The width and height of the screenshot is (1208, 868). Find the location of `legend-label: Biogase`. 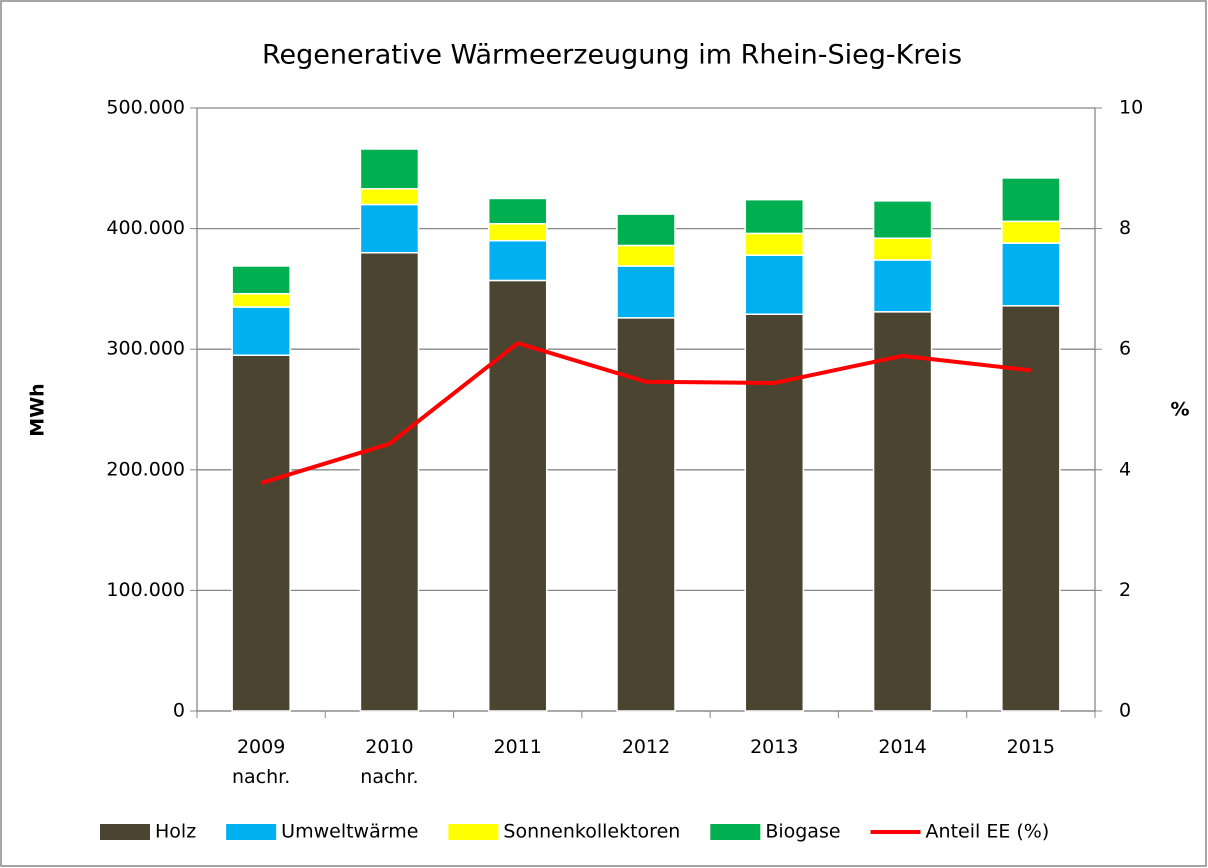

legend-label: Biogase is located at coordinates (802, 832).